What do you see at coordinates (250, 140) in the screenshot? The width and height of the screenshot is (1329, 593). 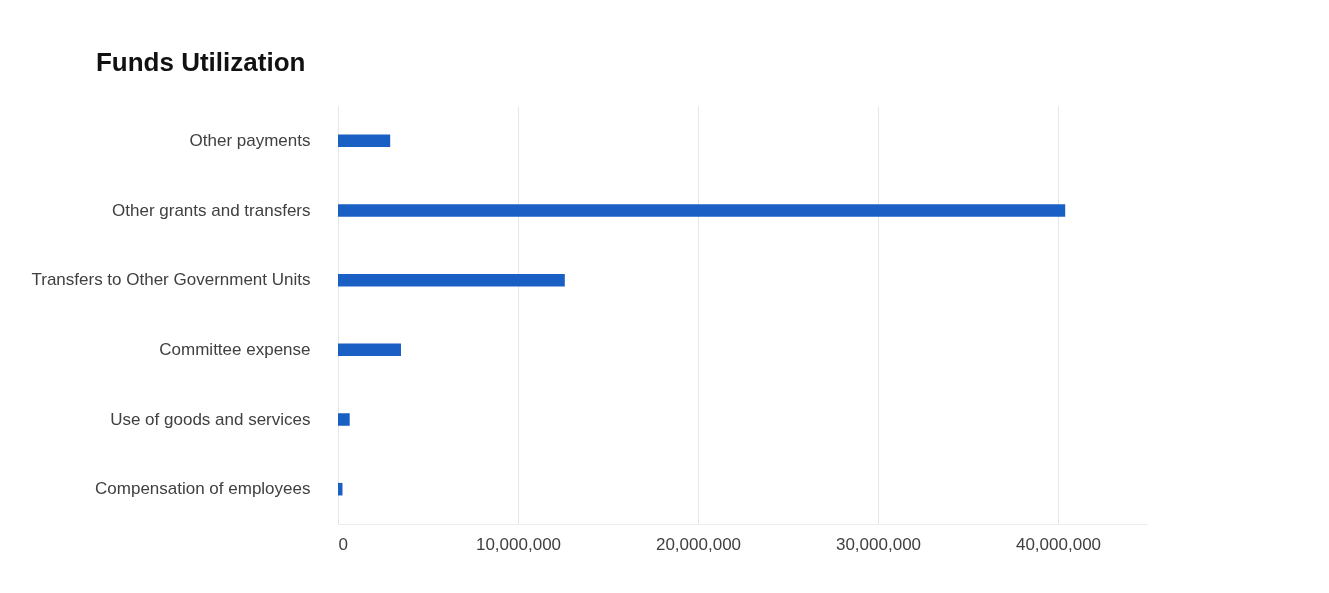 I see `y-tick-label: Other payments` at bounding box center [250, 140].